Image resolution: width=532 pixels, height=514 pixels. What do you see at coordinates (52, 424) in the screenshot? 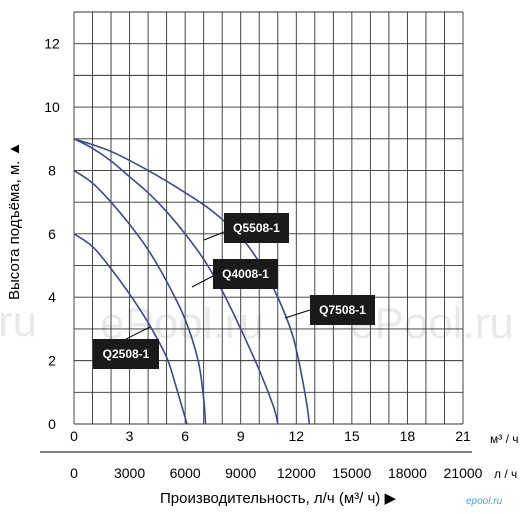
I see `y-tick-label: 0` at bounding box center [52, 424].